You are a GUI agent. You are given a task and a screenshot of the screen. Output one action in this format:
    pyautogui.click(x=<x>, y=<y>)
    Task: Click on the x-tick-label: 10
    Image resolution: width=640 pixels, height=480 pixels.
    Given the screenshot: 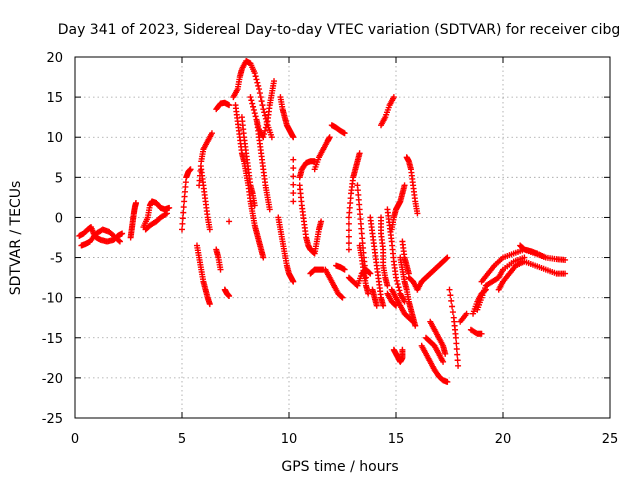 What is the action you would take?
    pyautogui.click(x=289, y=439)
    